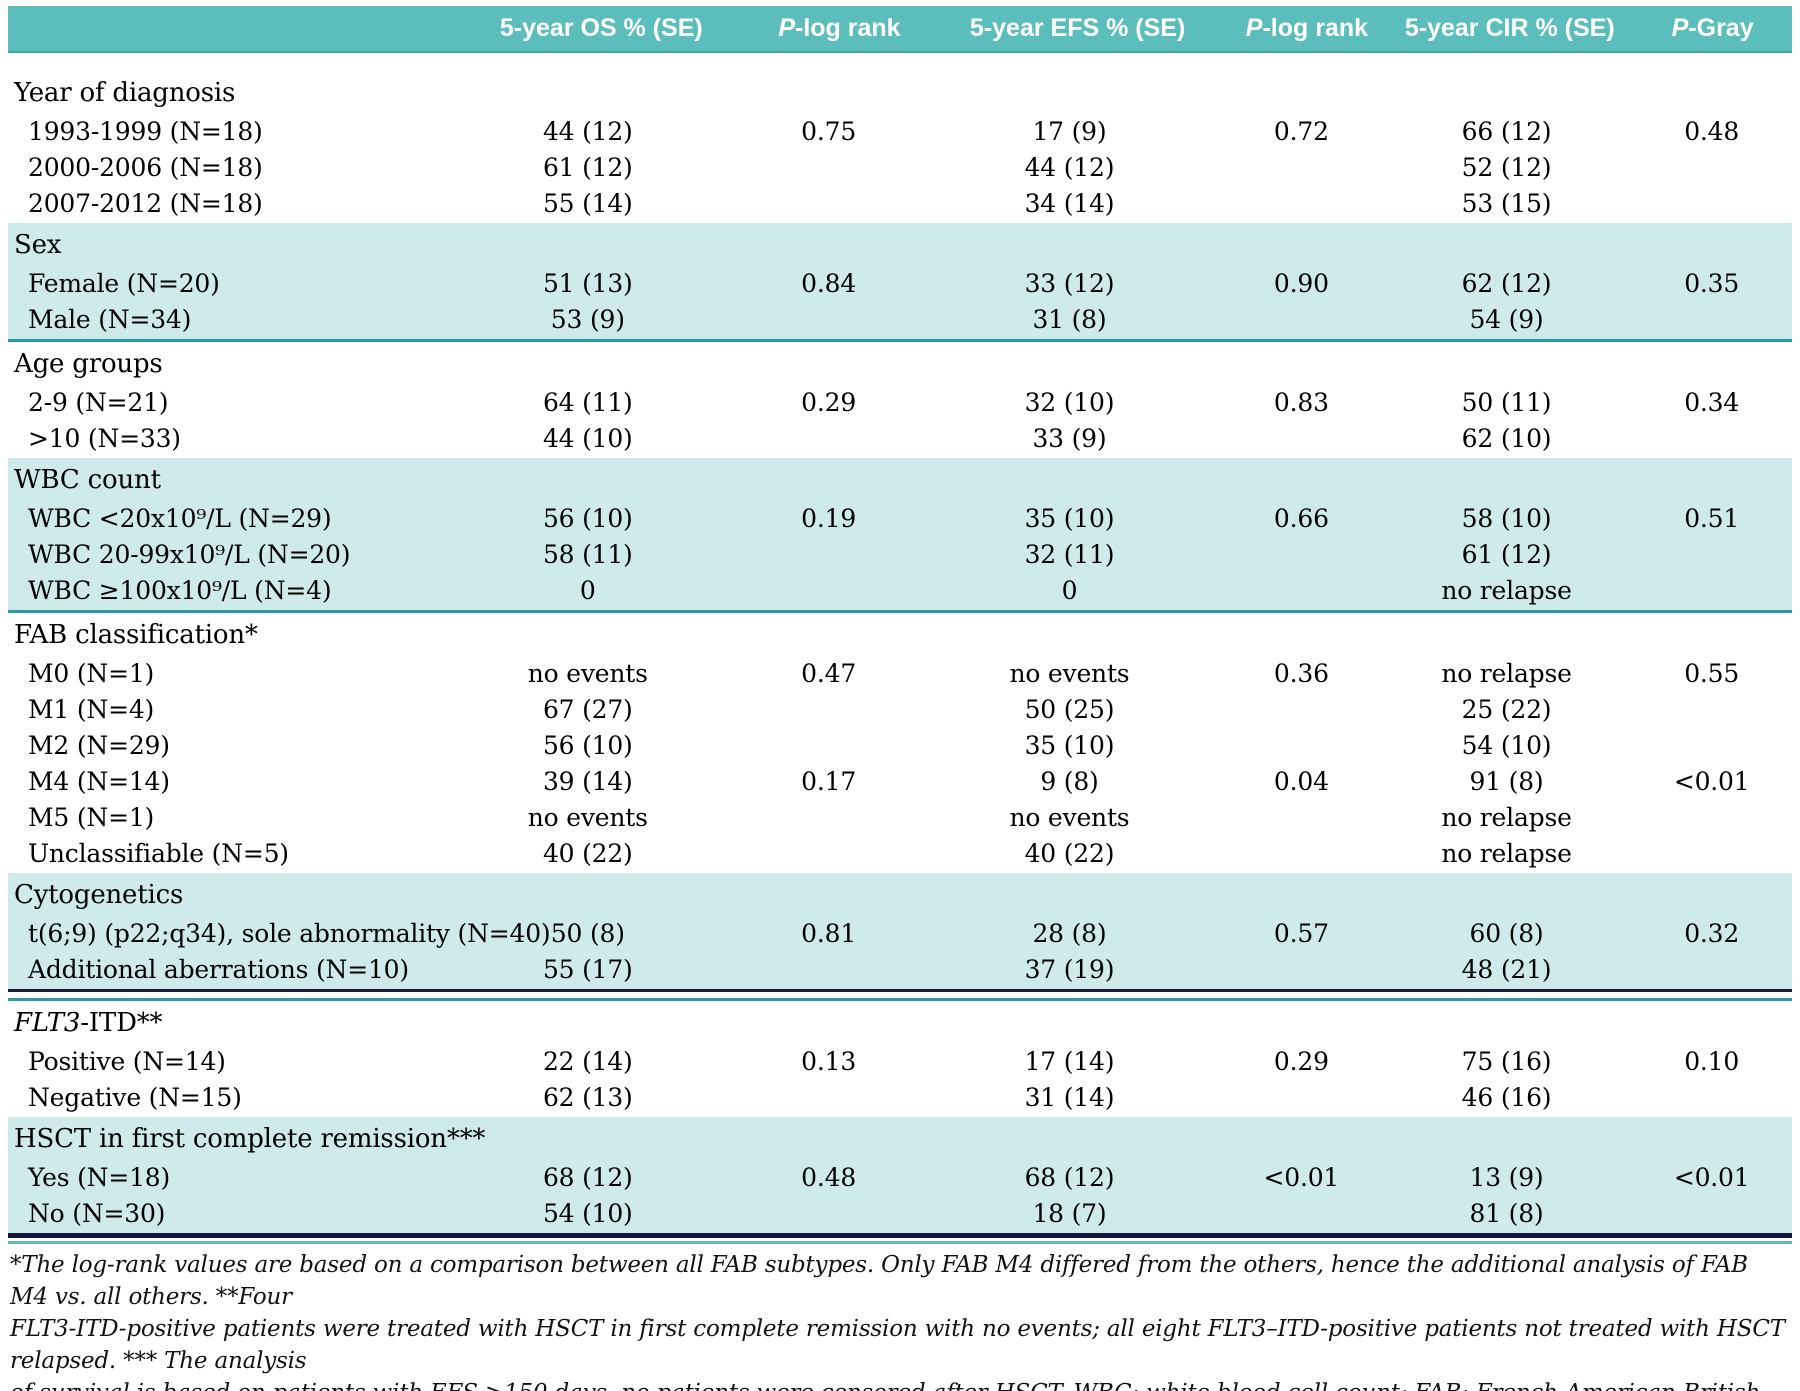  Describe the element at coordinates (1506, 518) in the screenshot. I see `cell-cir: 58 (10)` at that location.